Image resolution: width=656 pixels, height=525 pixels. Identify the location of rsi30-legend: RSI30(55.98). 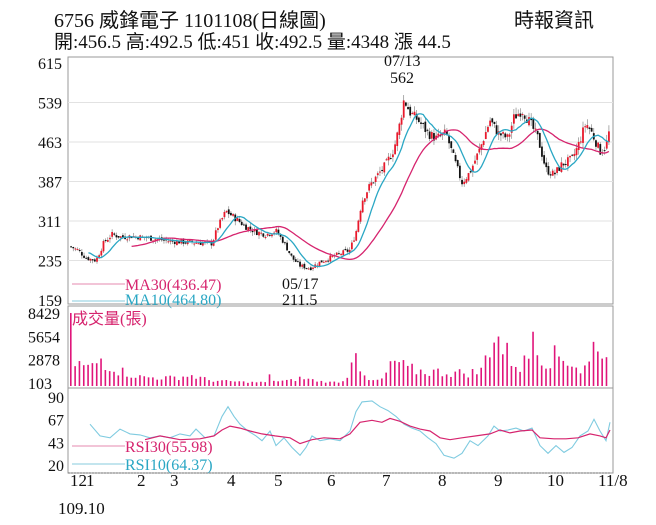
(169, 447).